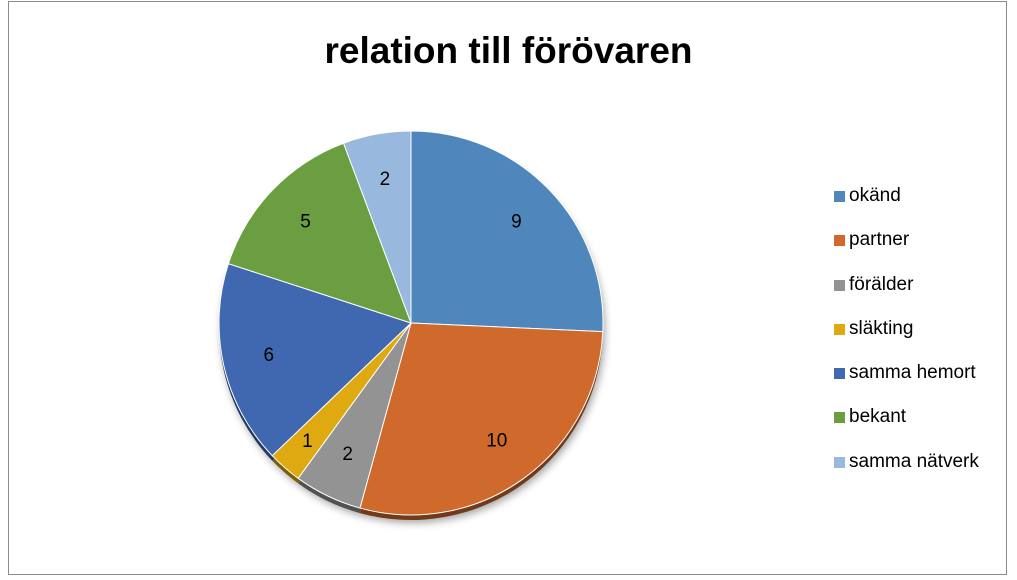 This screenshot has height=580, width=1017. I want to click on data-label-3: 2, so click(347, 454).